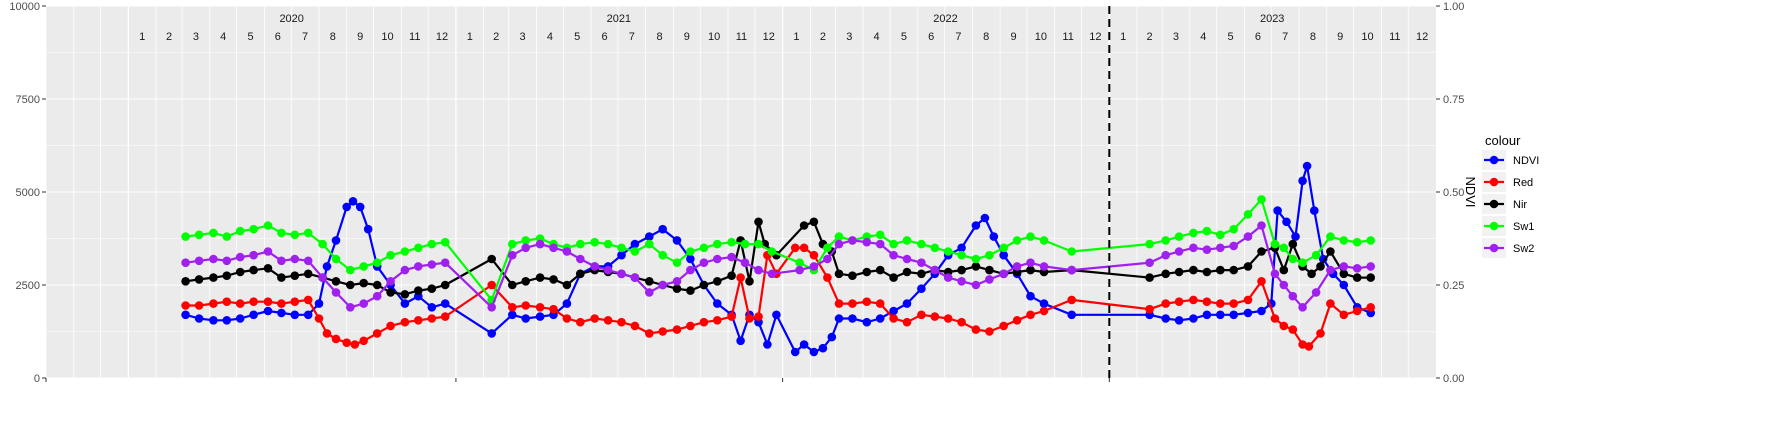  I want to click on series-nir, so click(778, 258).